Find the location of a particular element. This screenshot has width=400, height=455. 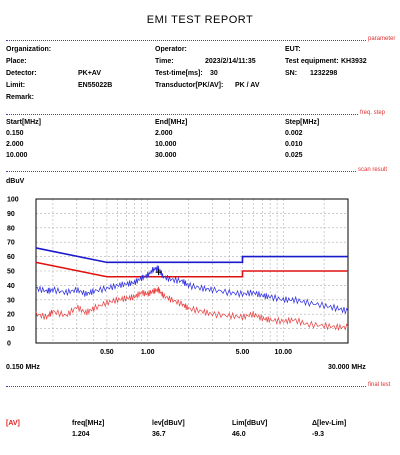

measurement-trace-pk is located at coordinates (192, 289).